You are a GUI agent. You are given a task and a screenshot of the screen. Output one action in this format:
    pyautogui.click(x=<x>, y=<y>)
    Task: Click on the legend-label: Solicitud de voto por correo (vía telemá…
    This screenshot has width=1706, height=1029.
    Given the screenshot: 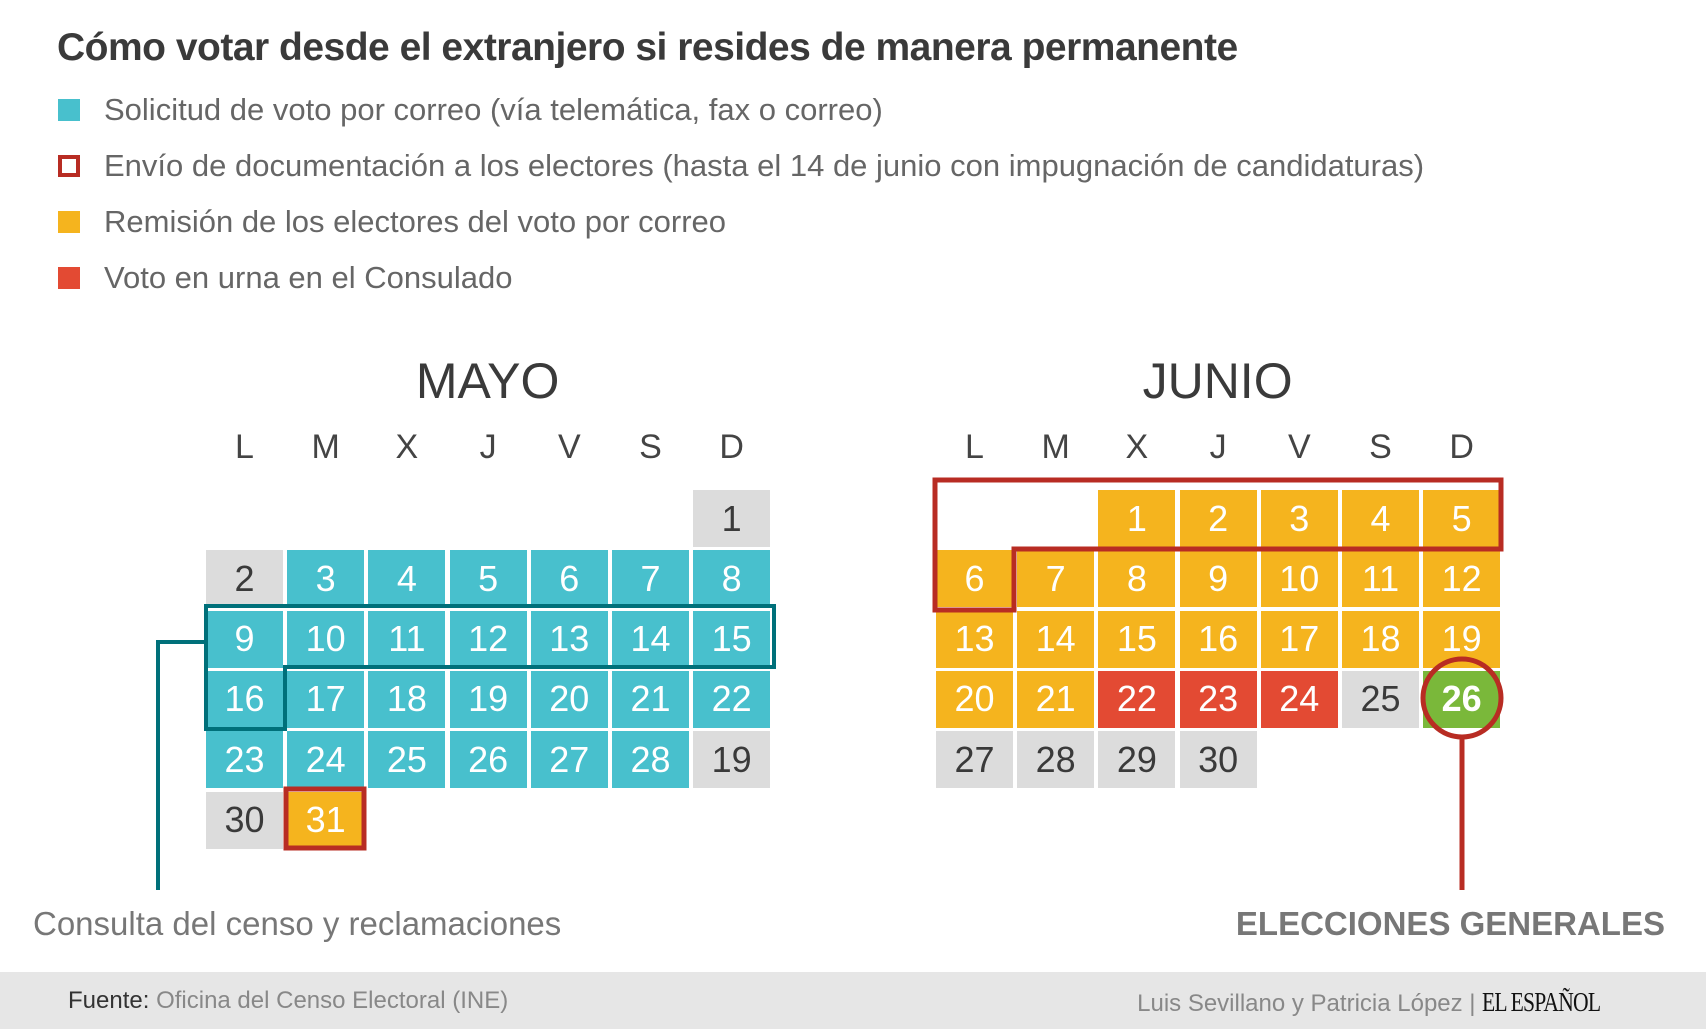 What is the action you would take?
    pyautogui.click(x=493, y=109)
    